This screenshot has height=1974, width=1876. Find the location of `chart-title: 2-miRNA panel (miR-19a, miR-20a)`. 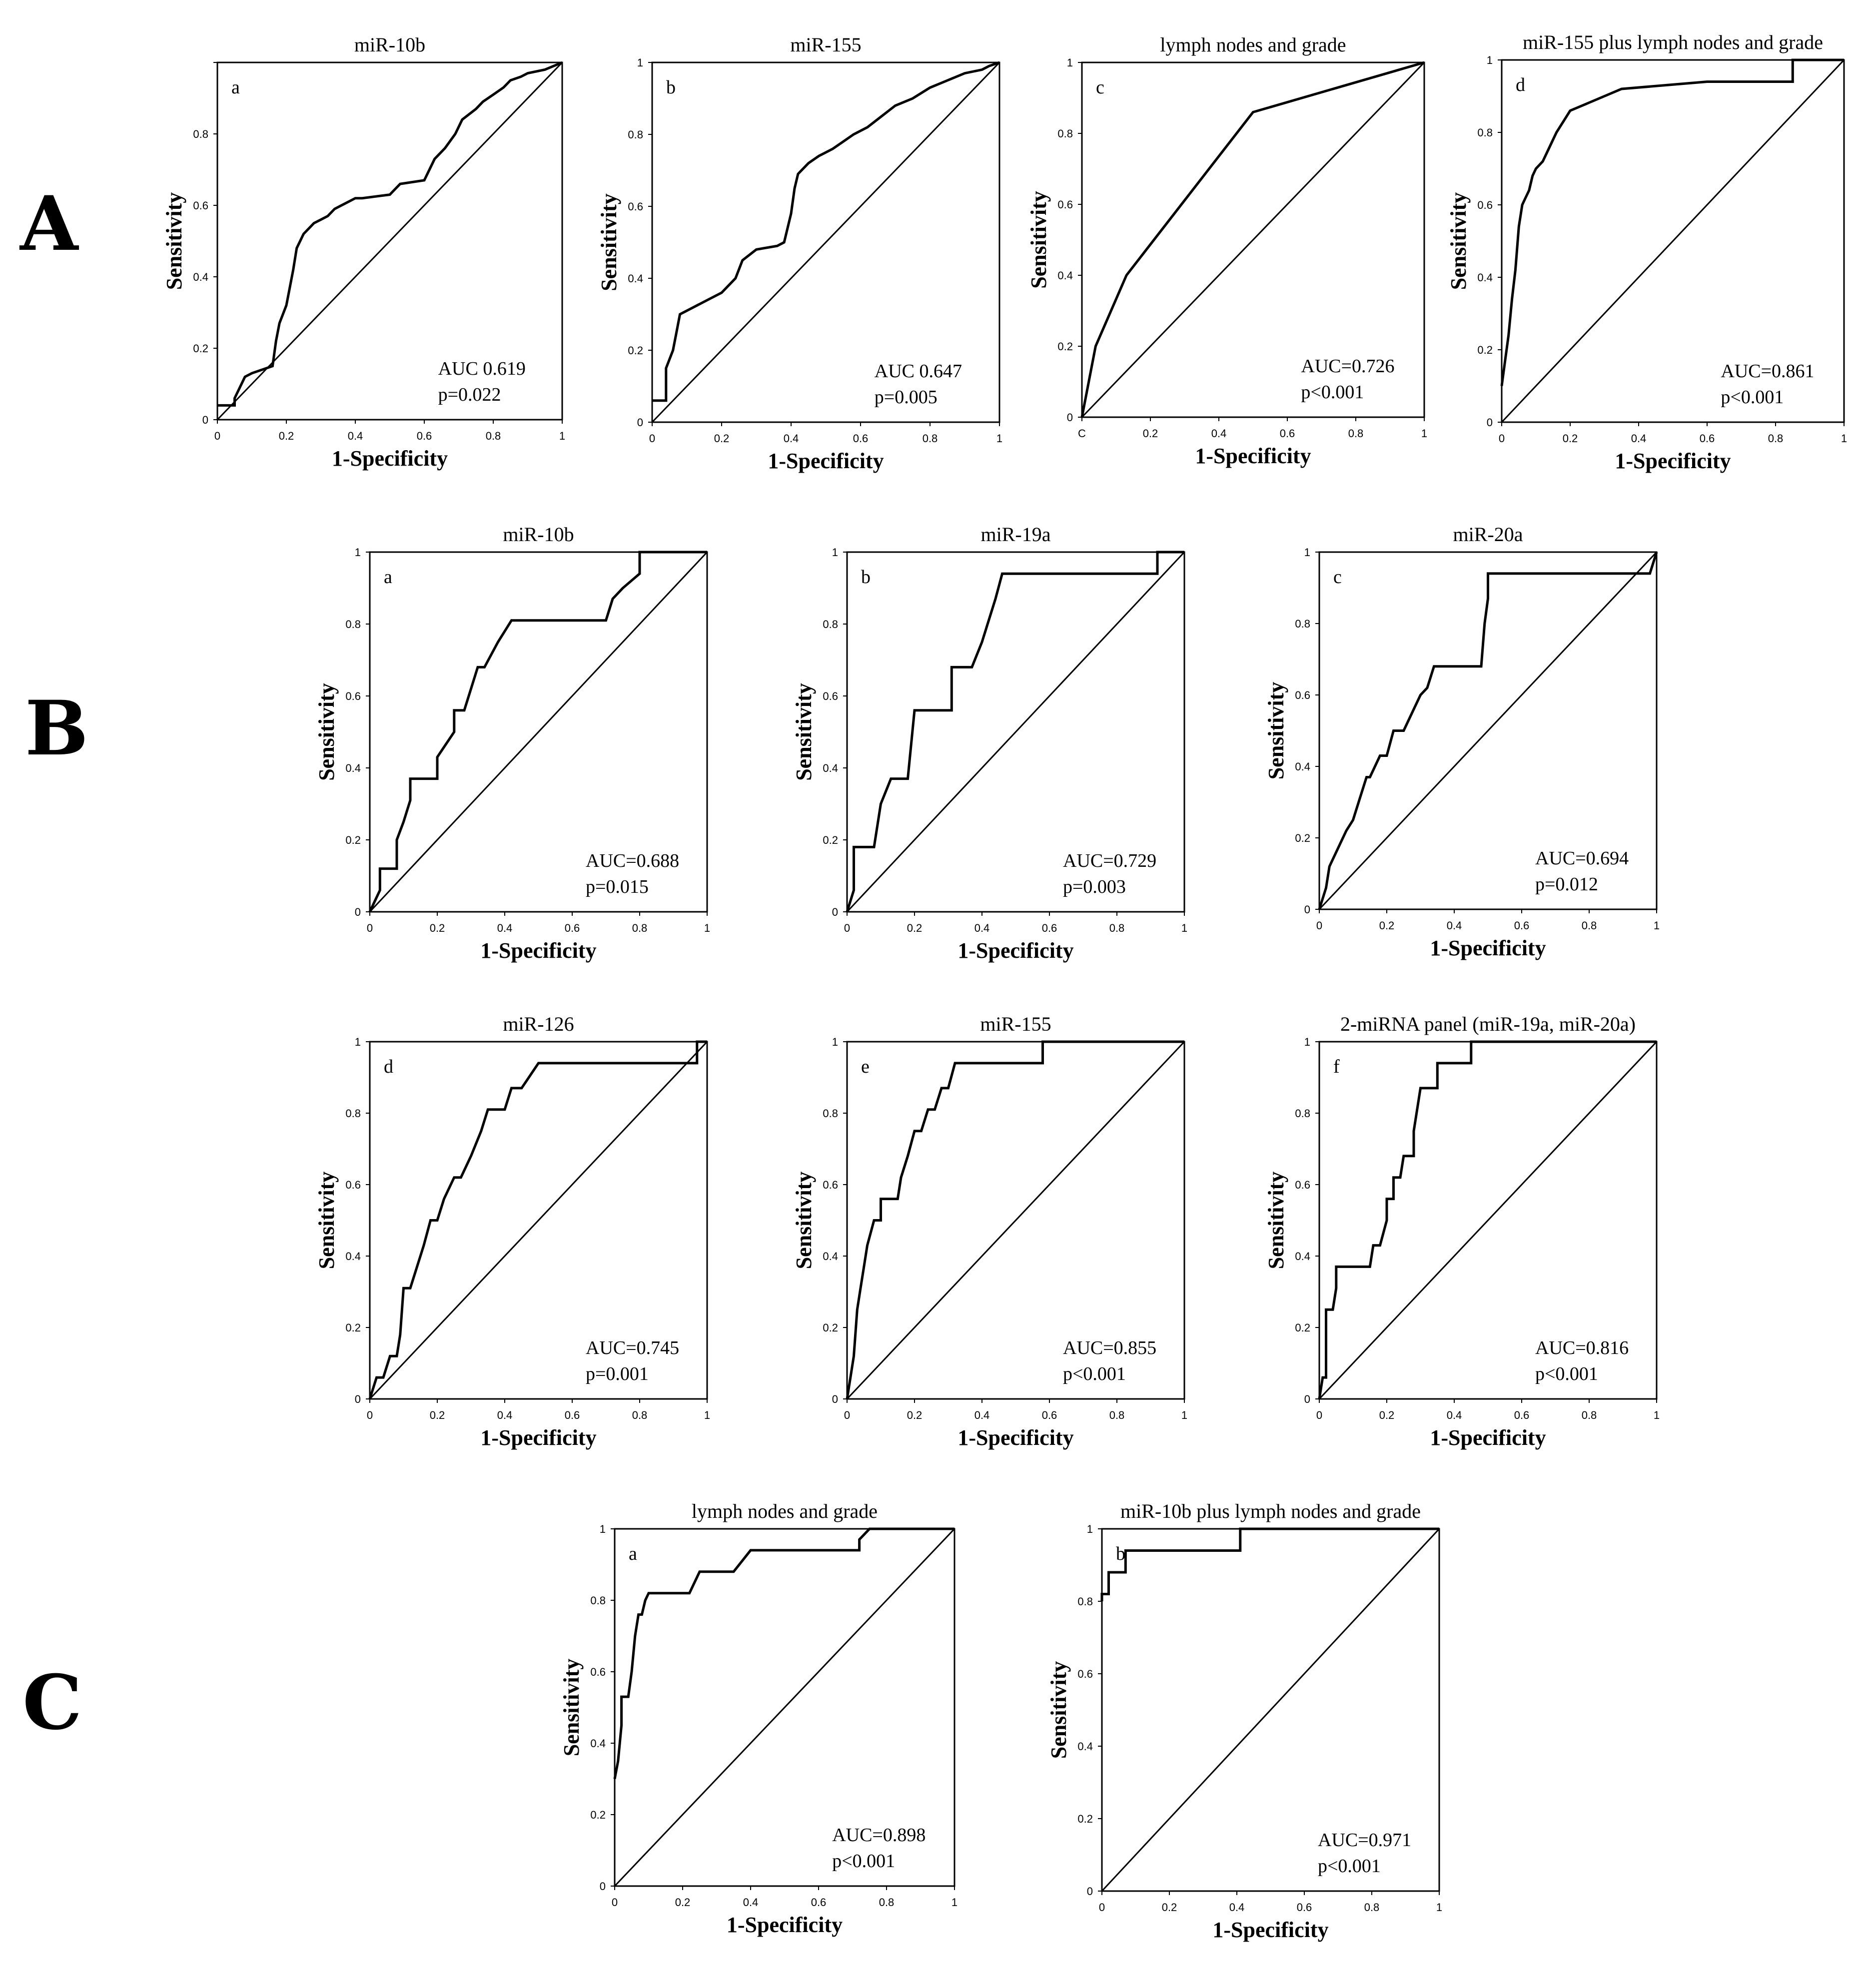

chart-title: 2-miRNA panel (miR-19a, miR-20a) is located at coordinates (1488, 1024).